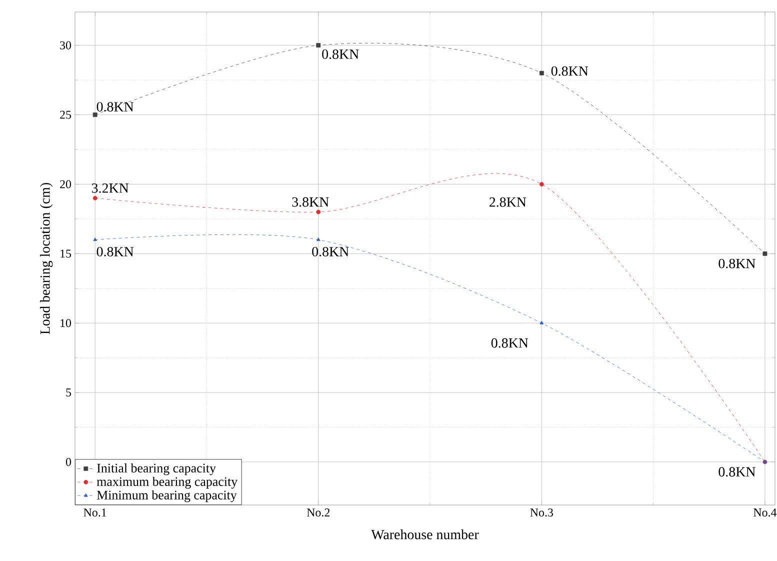 Image resolution: width=777 pixels, height=561 pixels. Describe the element at coordinates (69, 462) in the screenshot. I see `y-tick-label: 0` at that location.